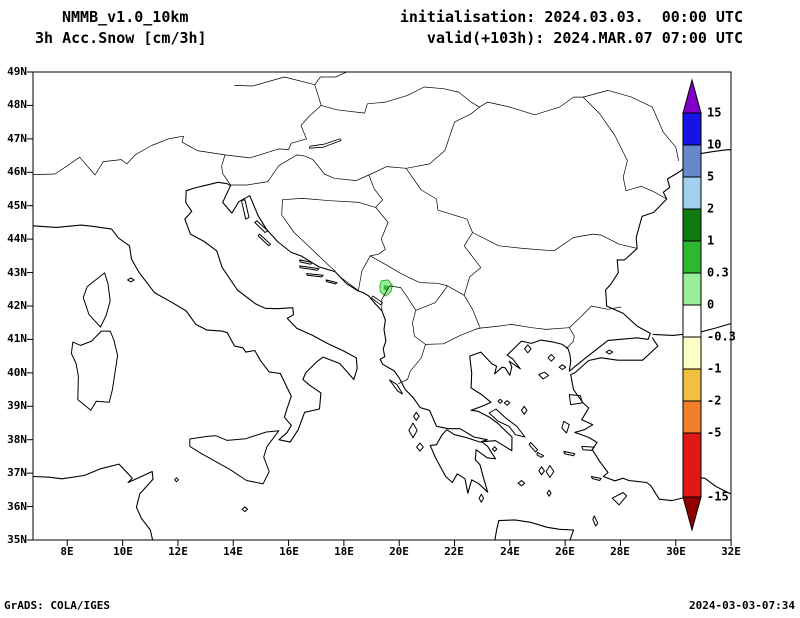 Image resolution: width=800 pixels, height=618 pixels. What do you see at coordinates (721, 337) in the screenshot?
I see `colorbar-label: -0.3` at bounding box center [721, 337].